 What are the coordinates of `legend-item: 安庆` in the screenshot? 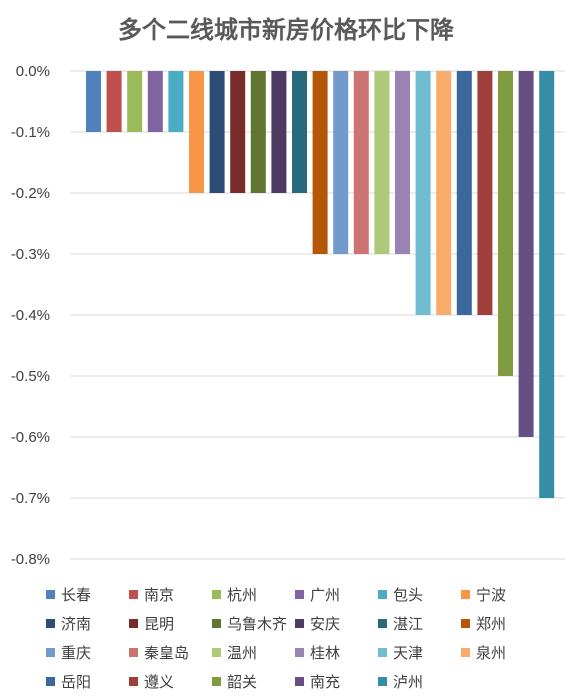 It's located at (336, 623).